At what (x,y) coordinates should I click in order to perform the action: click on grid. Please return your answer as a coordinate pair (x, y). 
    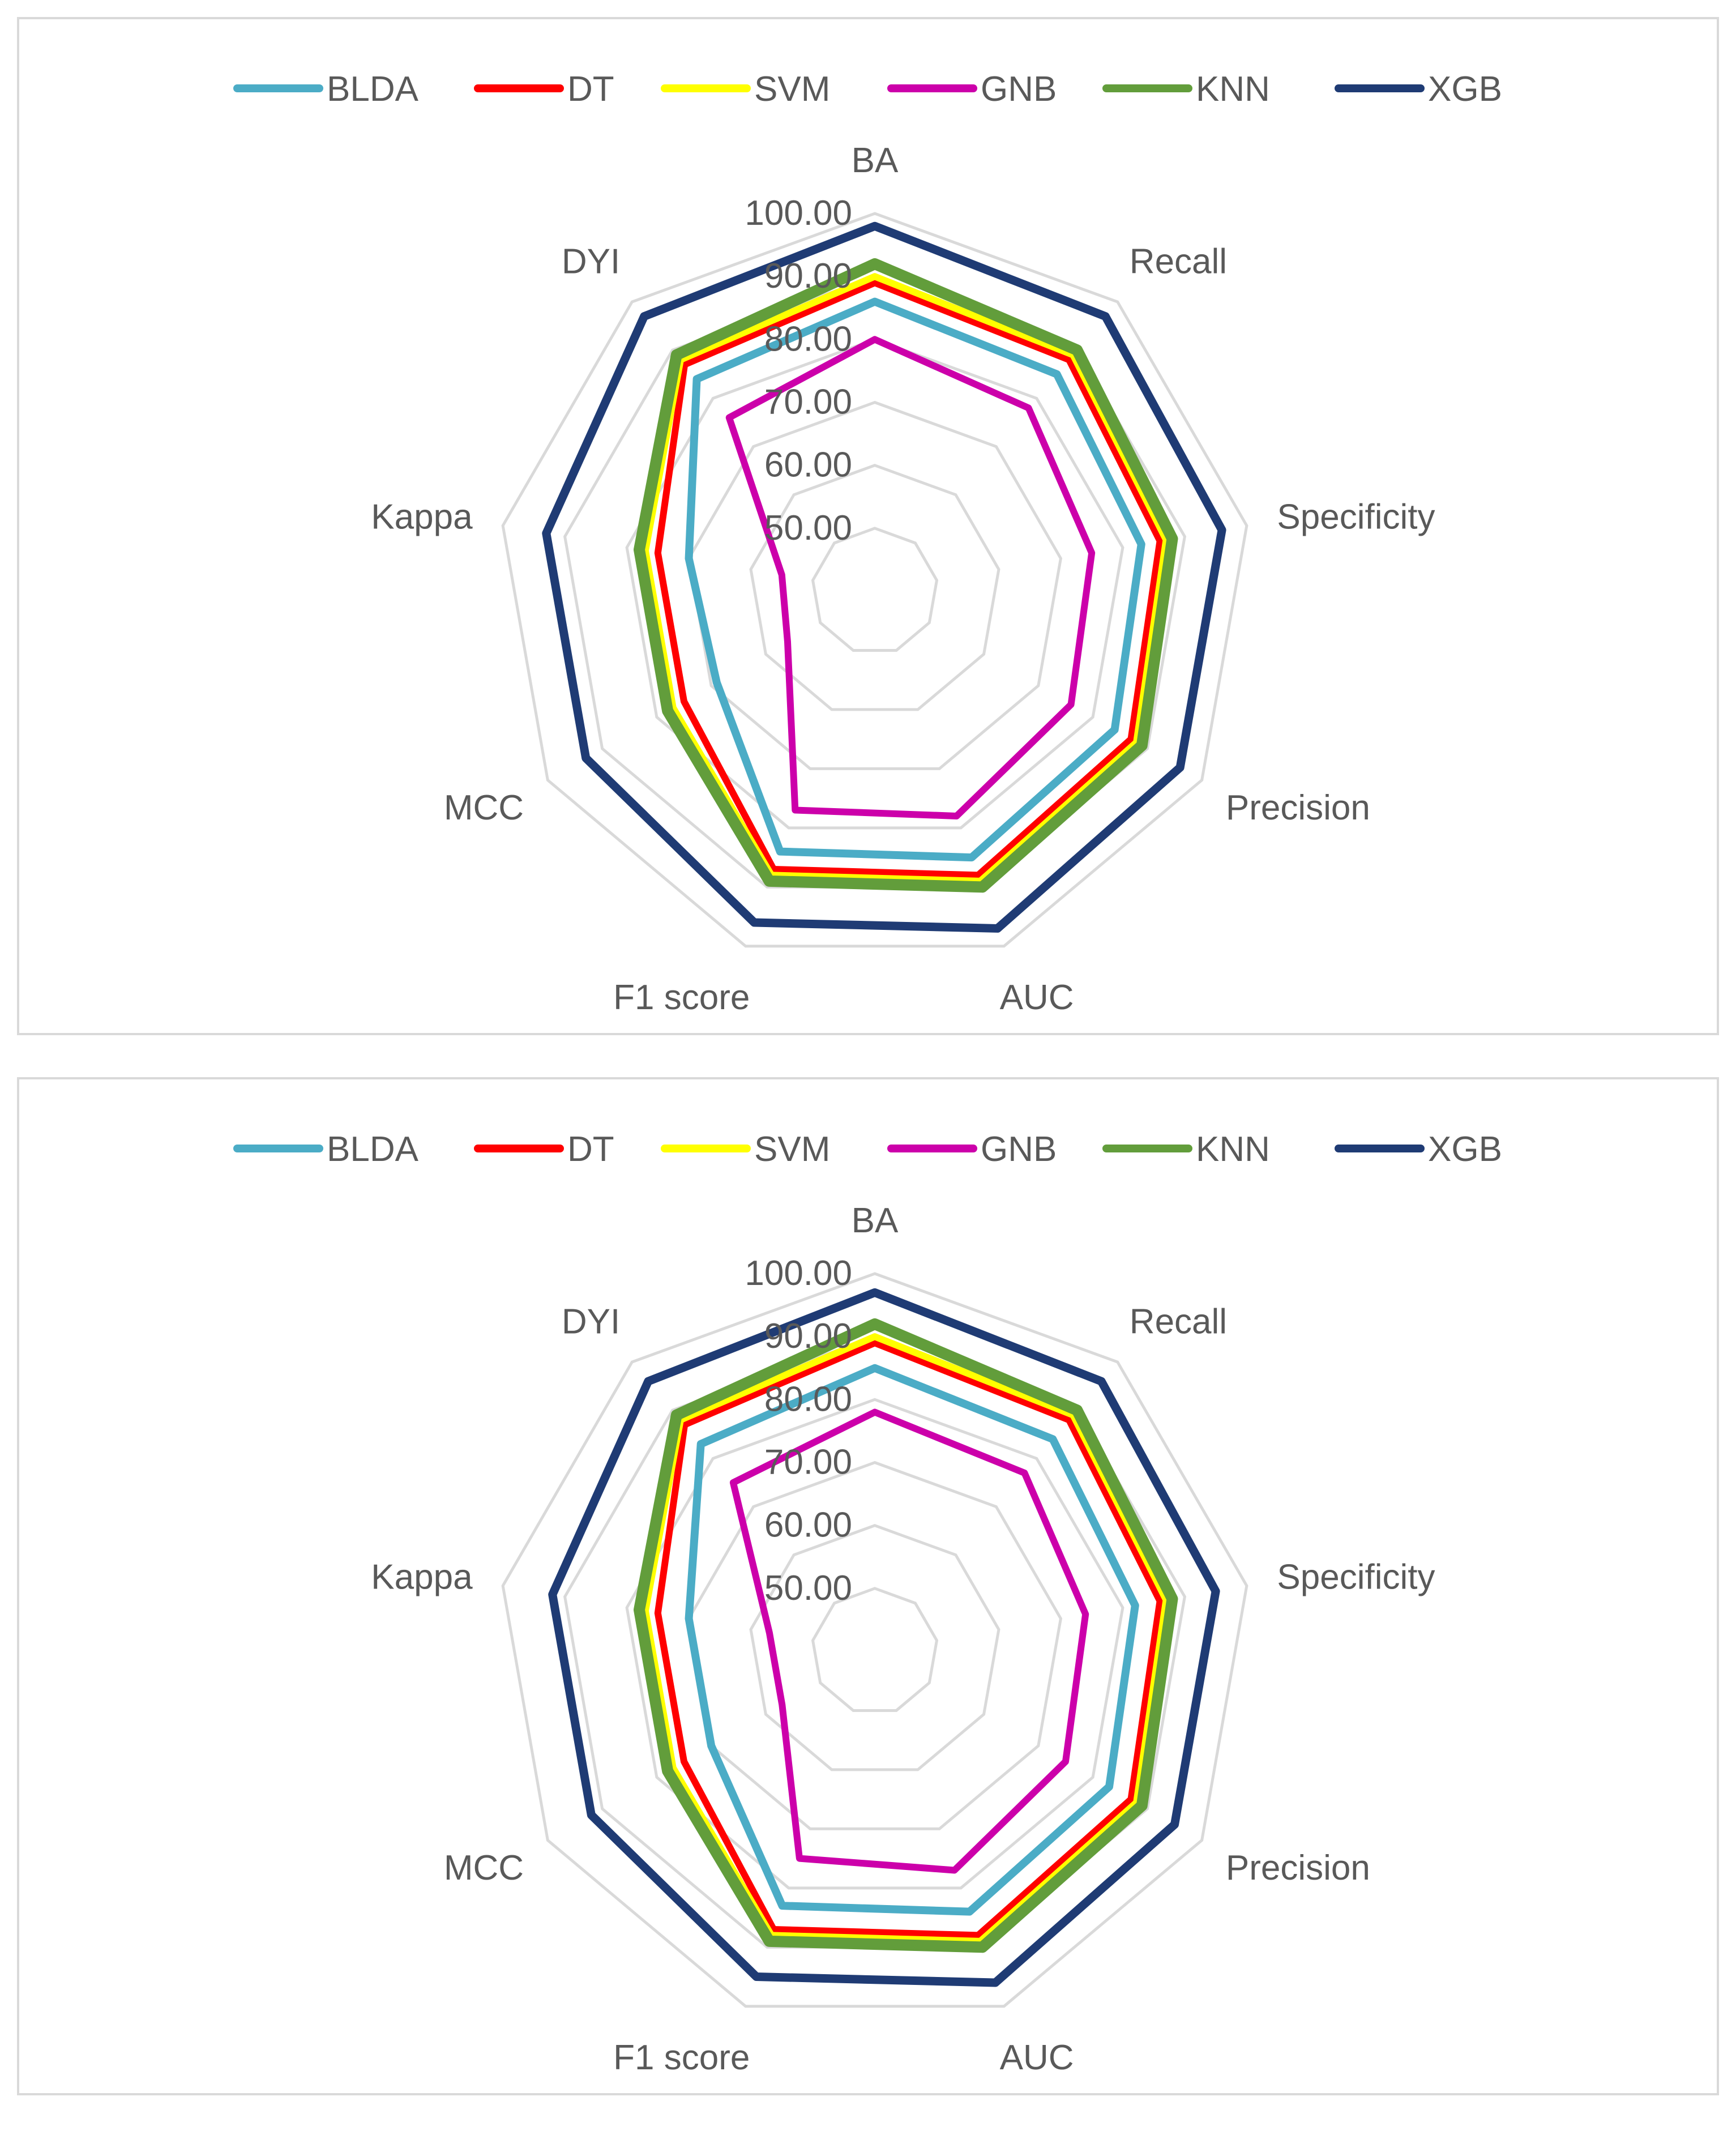
    Looking at the image, I should click on (874, 1640).